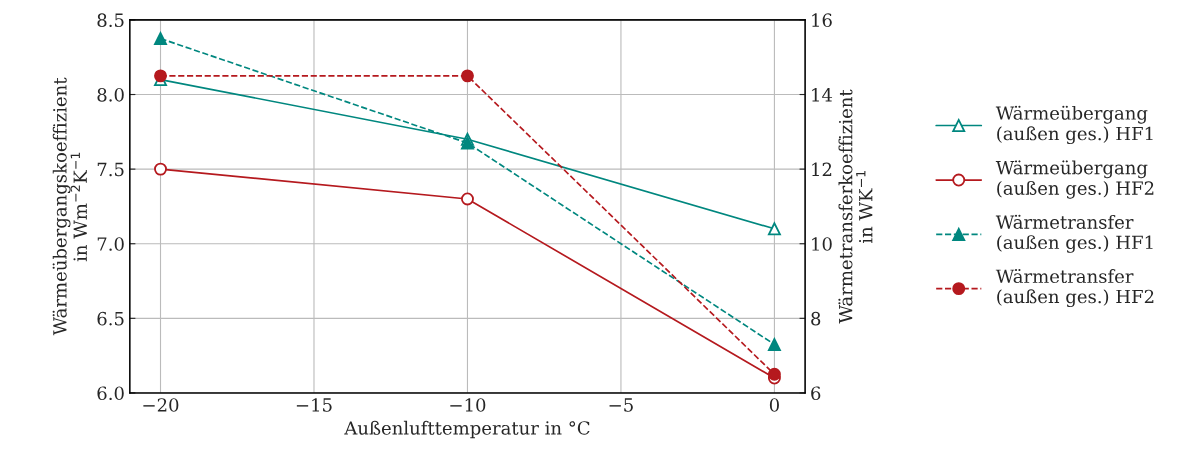 This screenshot has height=474, width=1191. What do you see at coordinates (110, 20) in the screenshot?
I see `y-tick-label: 8.5` at bounding box center [110, 20].